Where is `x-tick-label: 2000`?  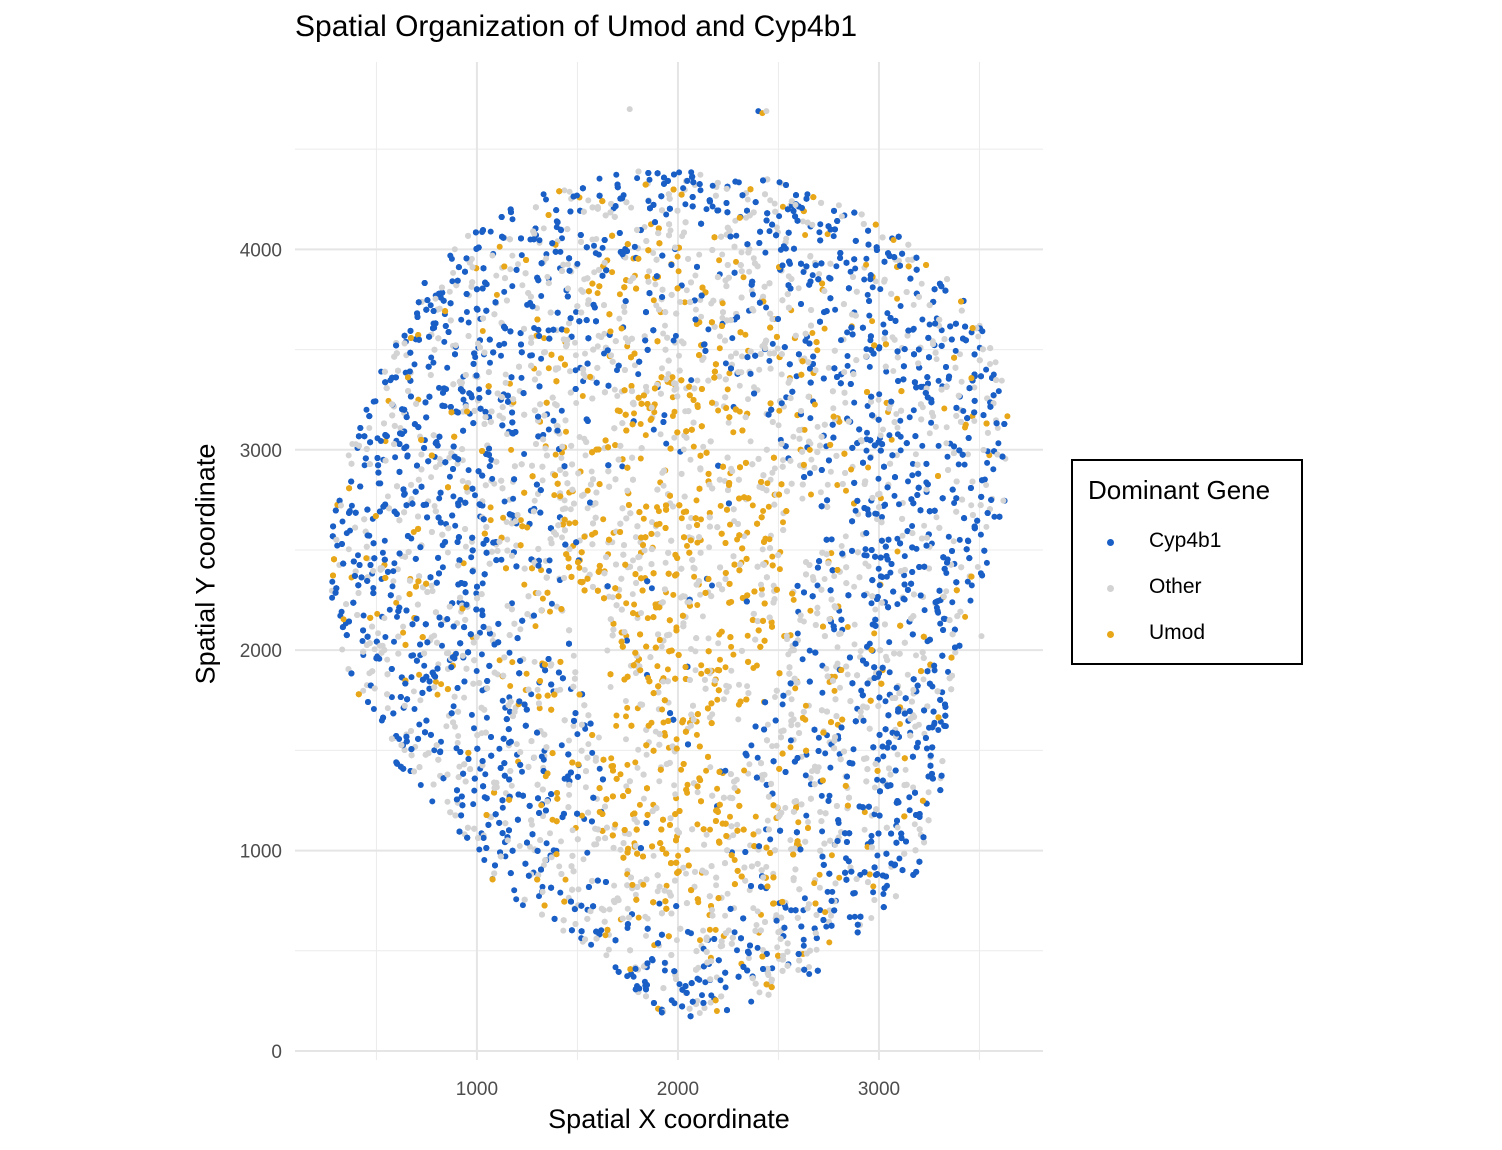
x-tick-label: 2000 is located at coordinates (678, 1089).